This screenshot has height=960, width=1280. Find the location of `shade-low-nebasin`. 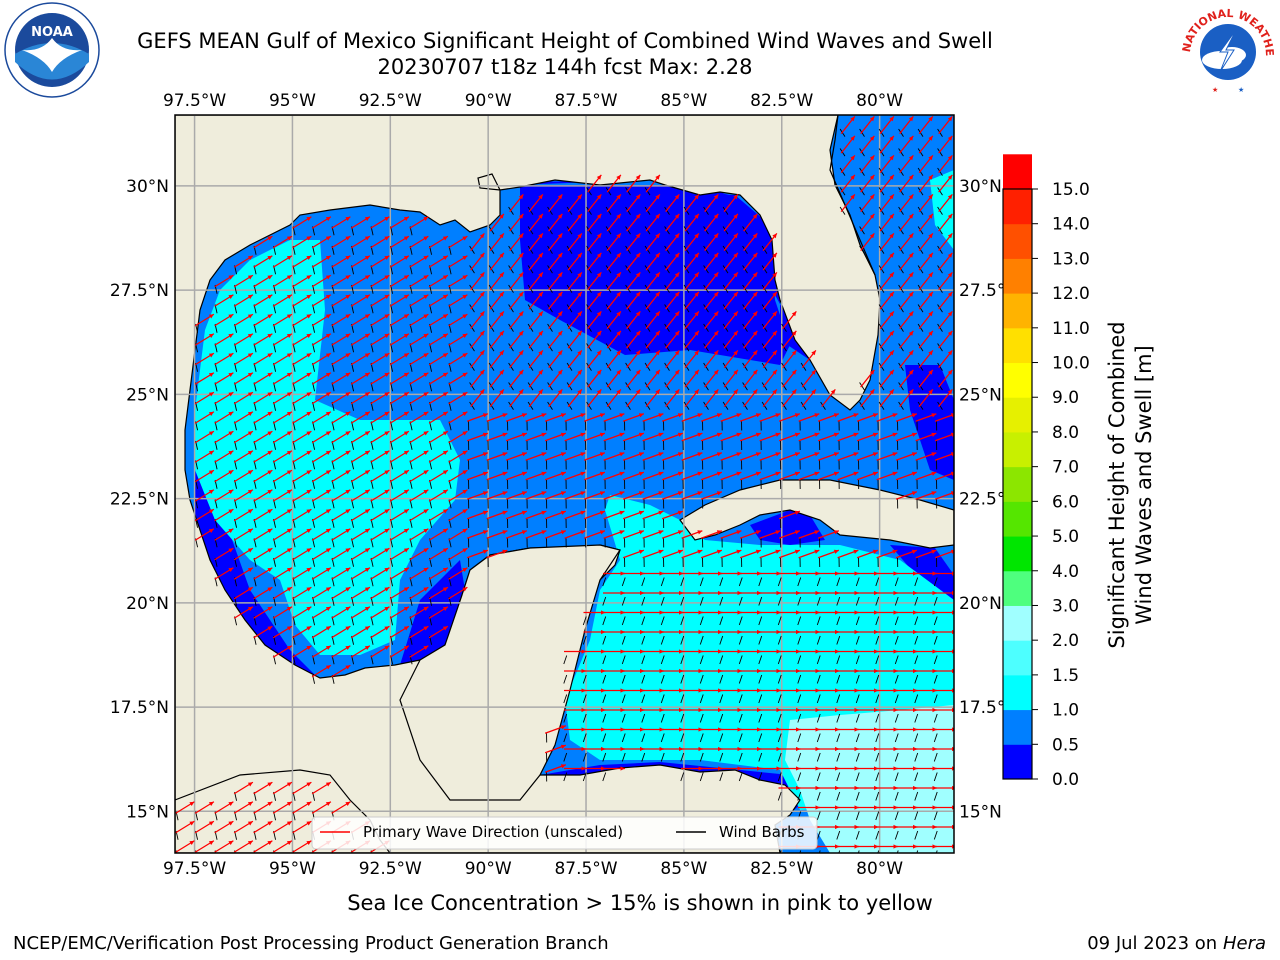

shade-low-nebasin is located at coordinates (655, 275).